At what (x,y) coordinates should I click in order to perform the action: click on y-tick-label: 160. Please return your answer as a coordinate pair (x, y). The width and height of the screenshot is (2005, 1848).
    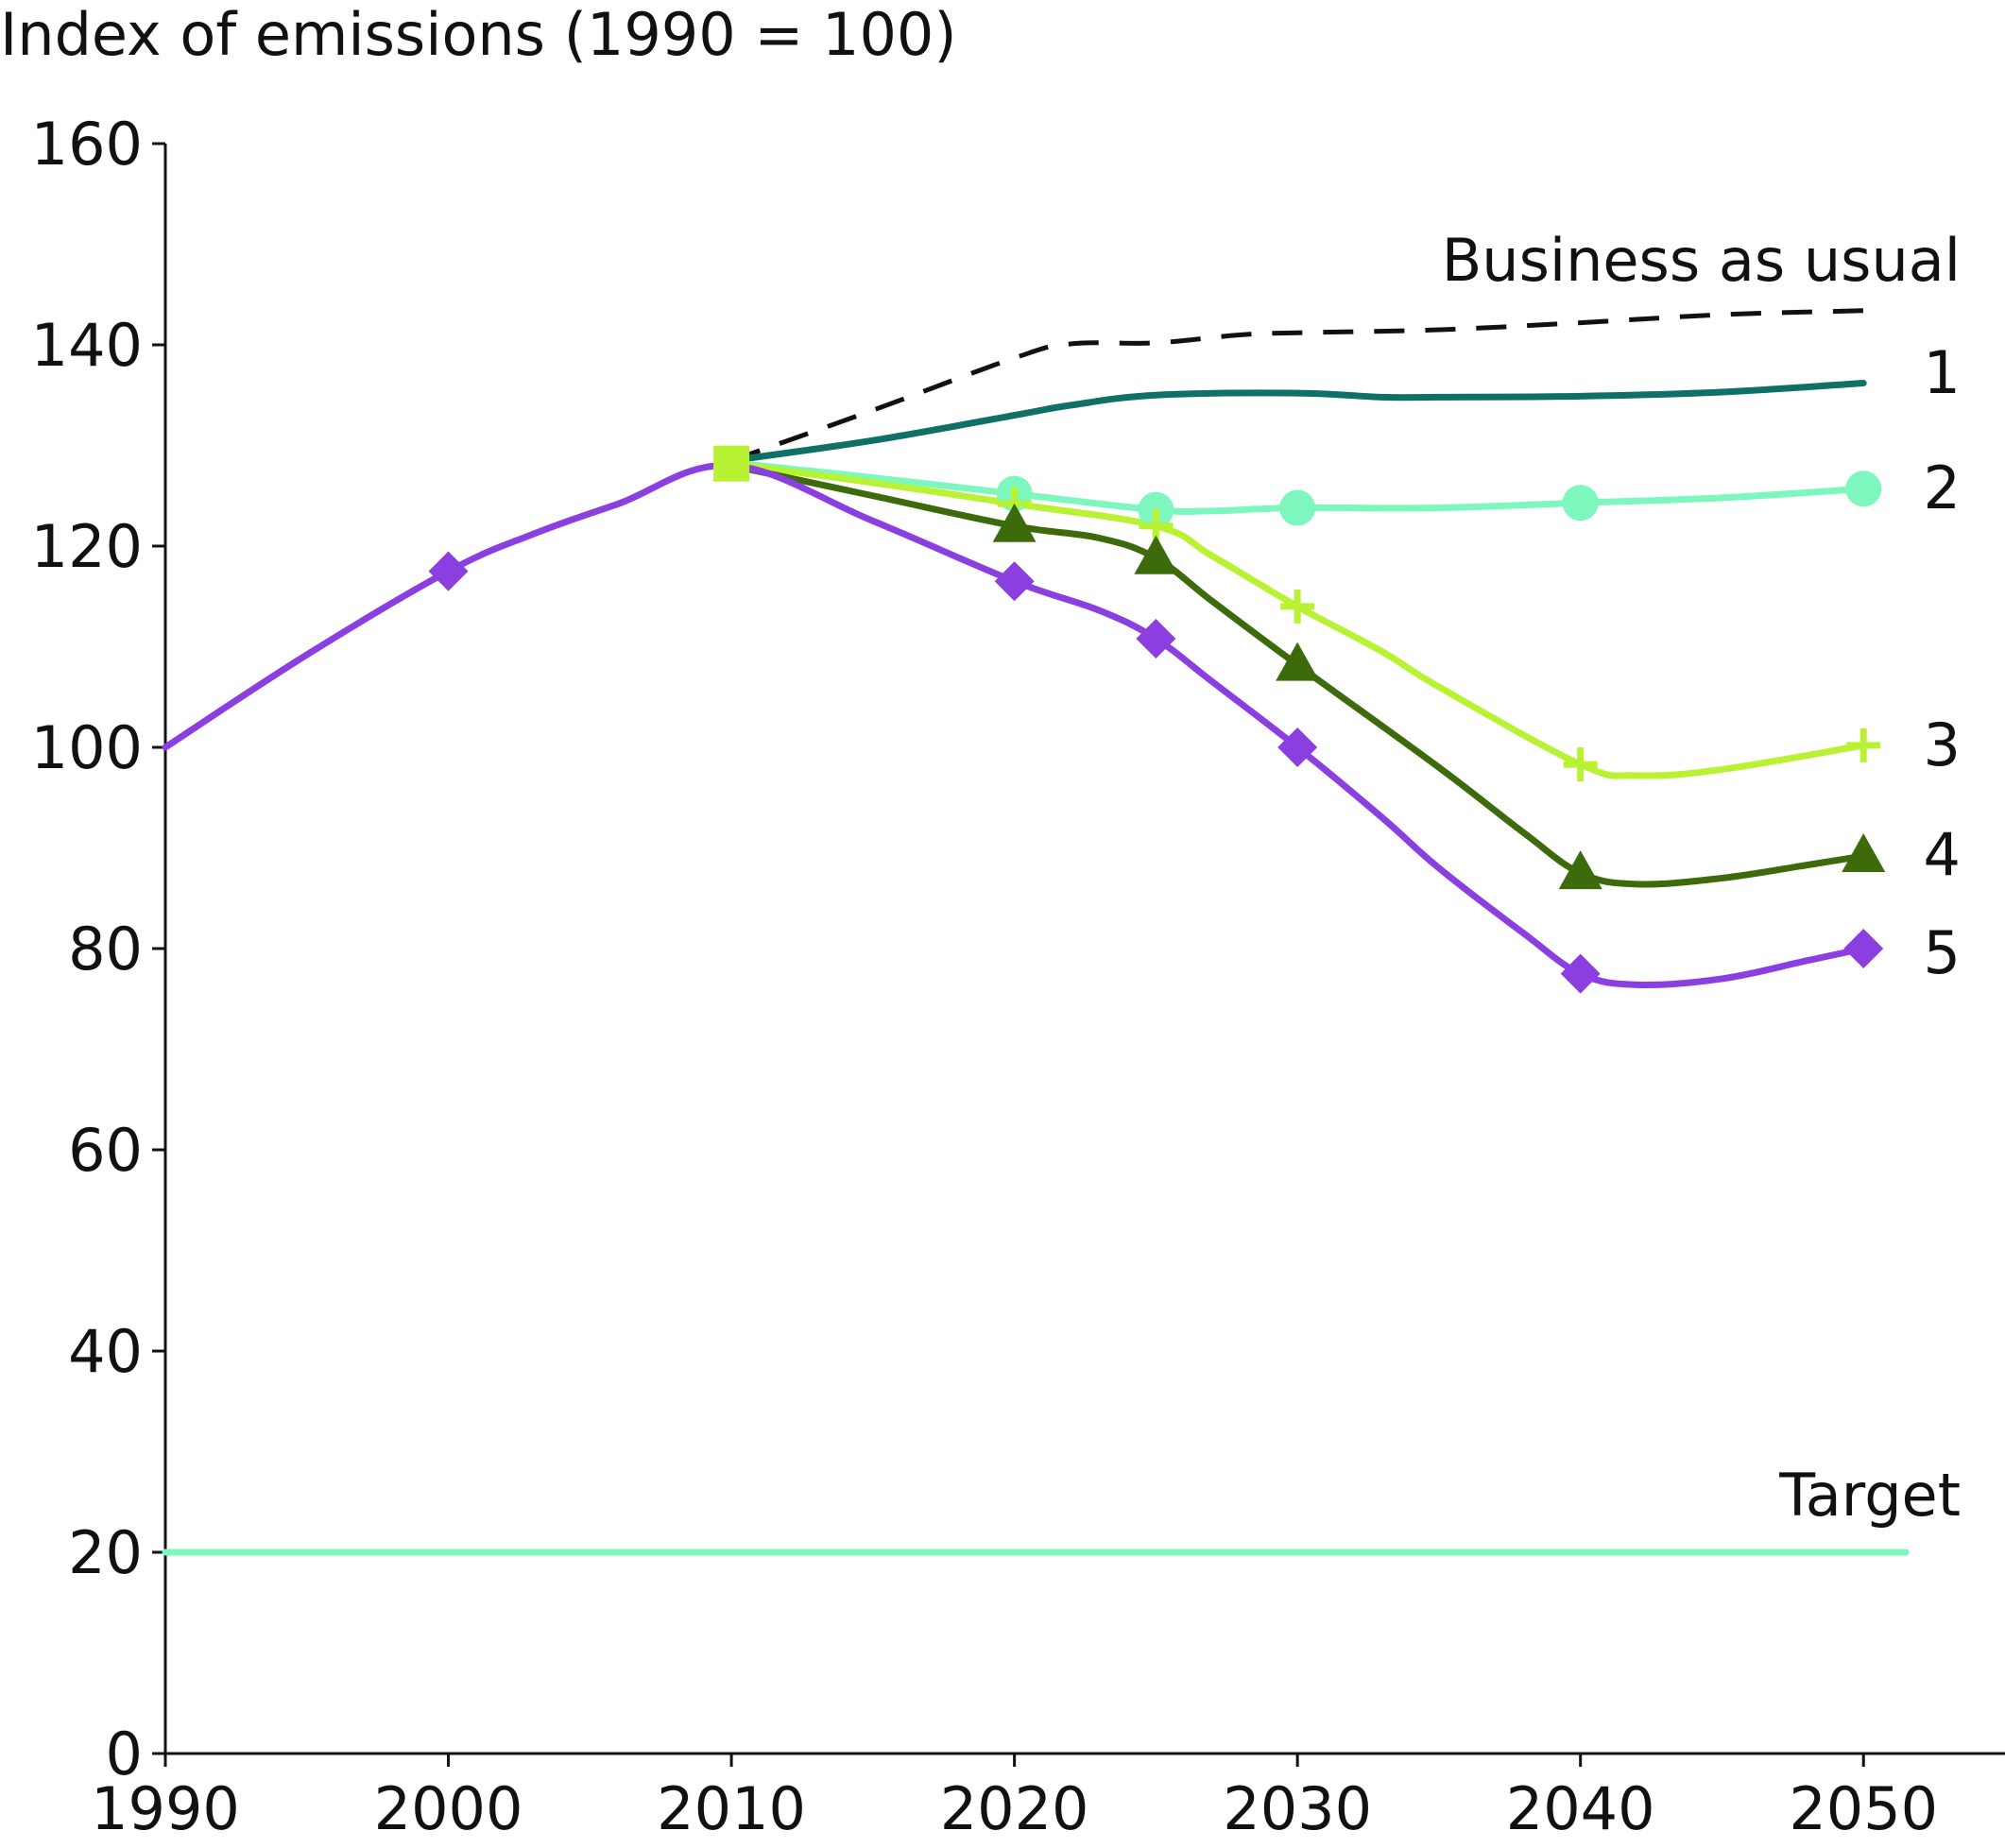
    Looking at the image, I should click on (87, 145).